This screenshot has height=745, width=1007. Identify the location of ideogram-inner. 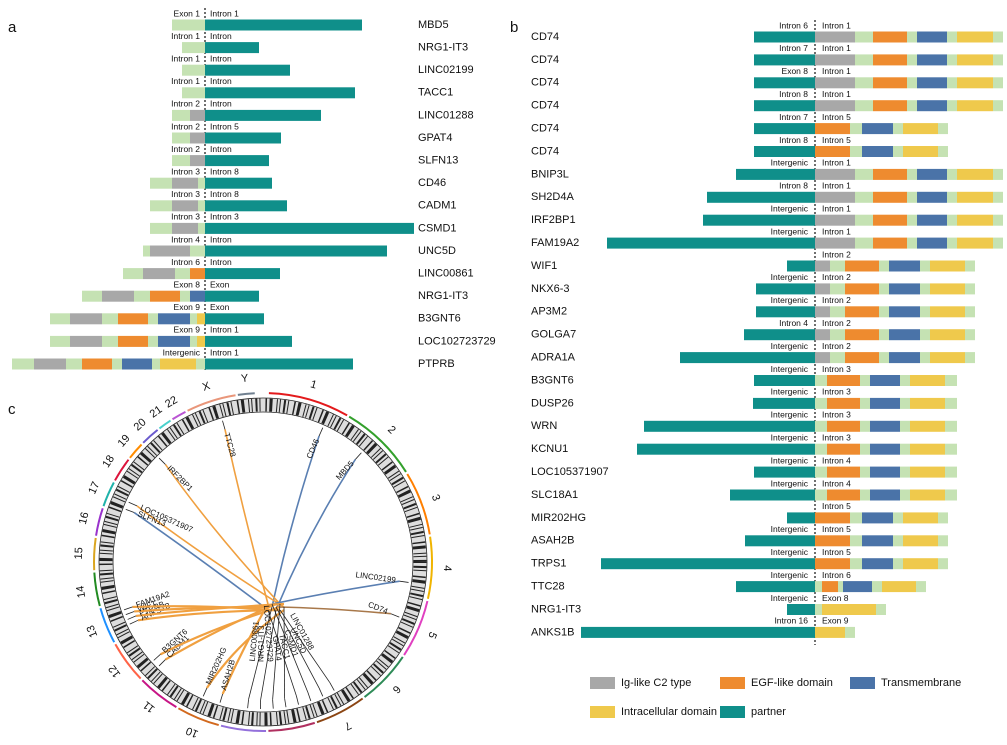
(263, 562).